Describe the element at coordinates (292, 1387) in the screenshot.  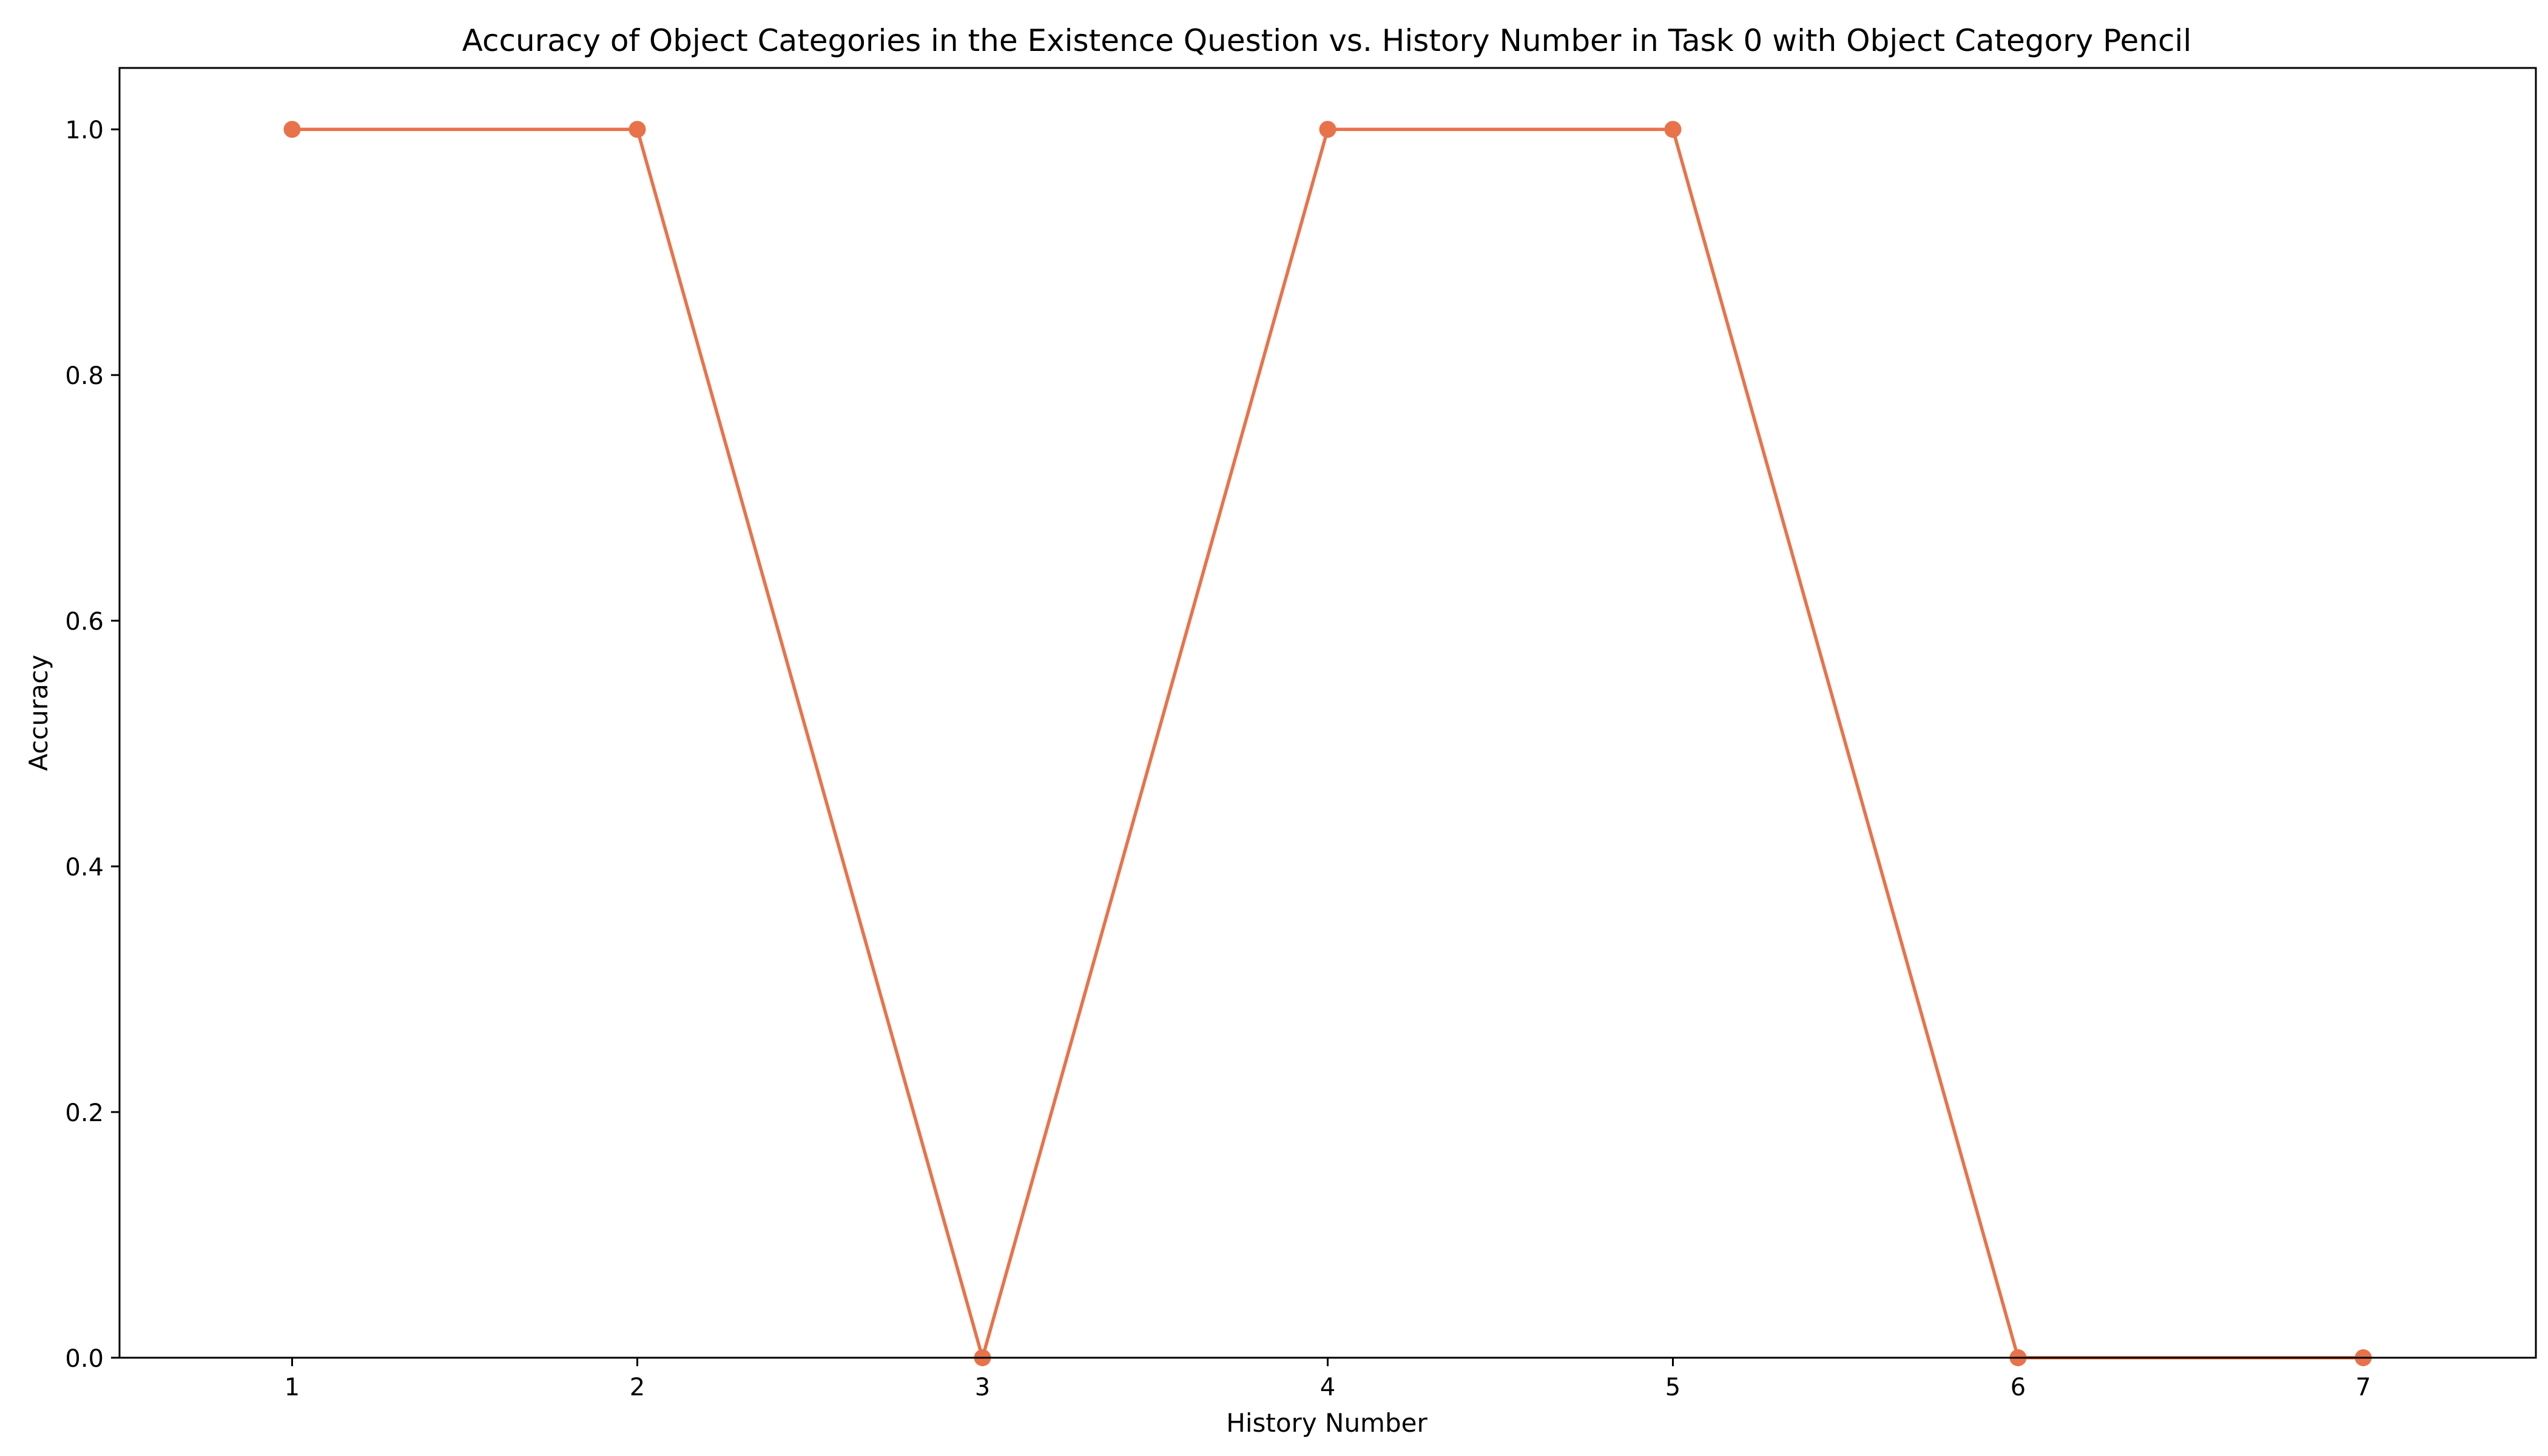
I see `x-tick-label: 1` at that location.